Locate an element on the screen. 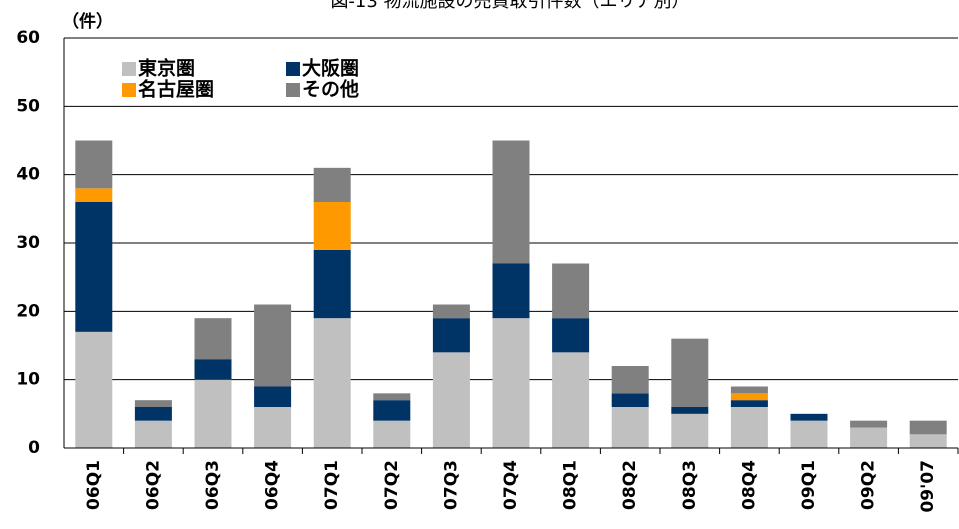  legend-label: その他 is located at coordinates (330, 89).